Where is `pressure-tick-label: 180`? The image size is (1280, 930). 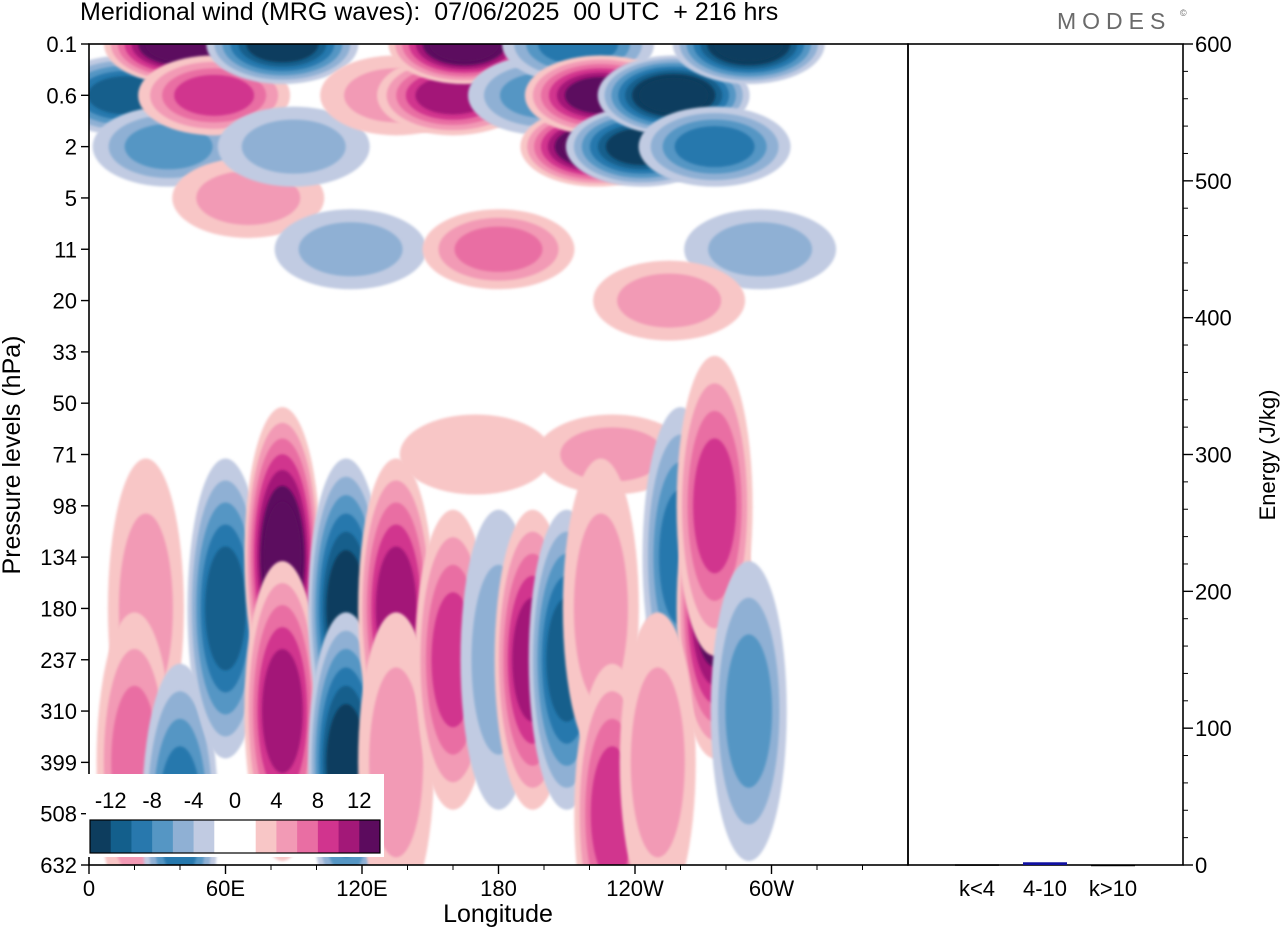
pressure-tick-label: 180 is located at coordinates (58, 608).